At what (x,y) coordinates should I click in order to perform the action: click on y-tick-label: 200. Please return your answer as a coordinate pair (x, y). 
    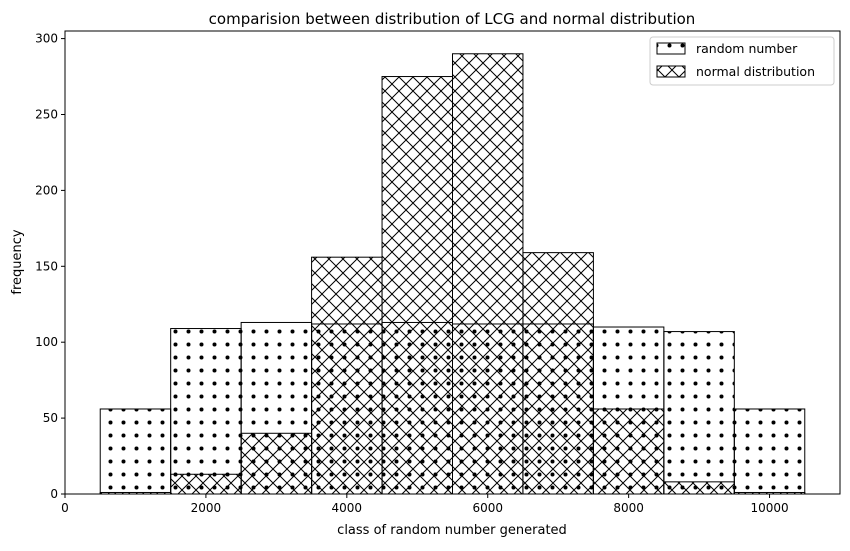
    Looking at the image, I should click on (46, 190).